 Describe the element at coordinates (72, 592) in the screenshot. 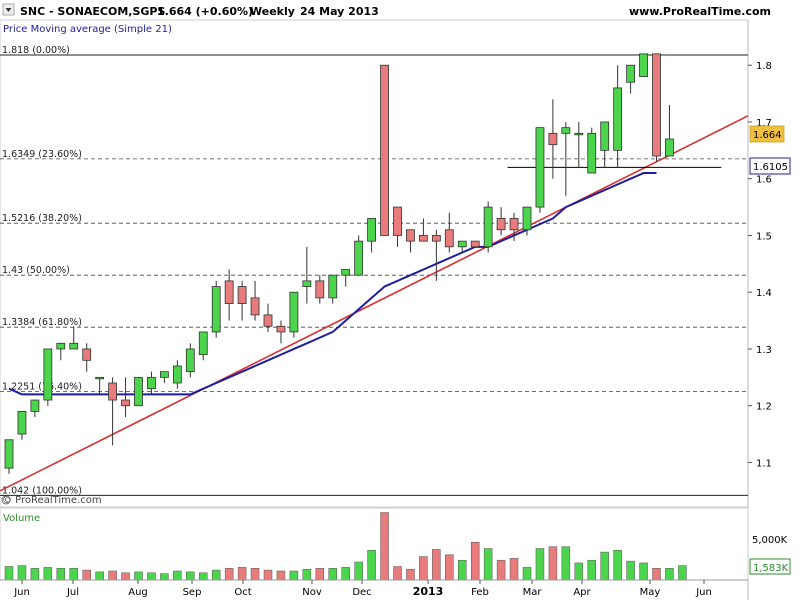

I see `time-tick-label: Jul` at that location.